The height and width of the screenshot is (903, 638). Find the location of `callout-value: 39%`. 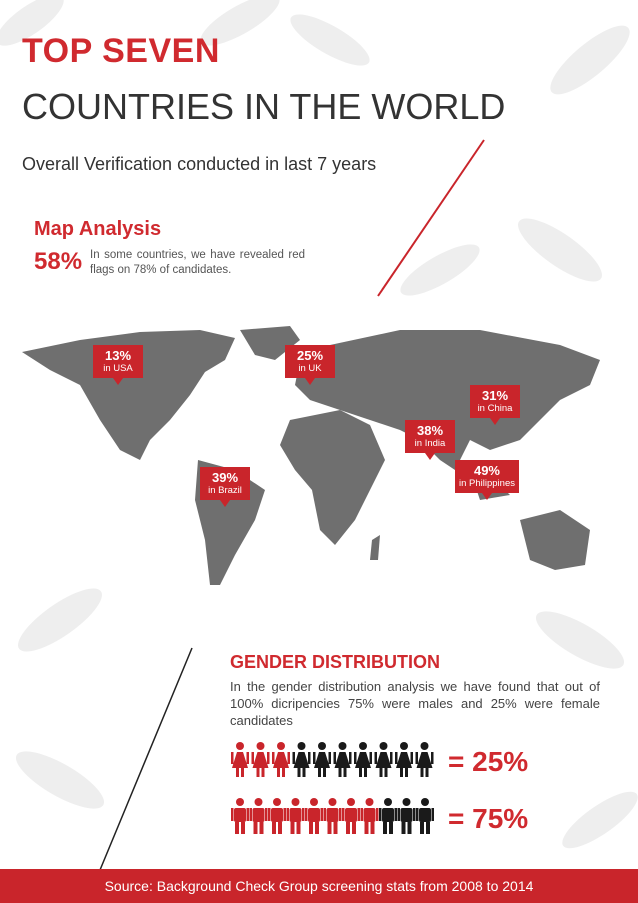

callout-value: 39% is located at coordinates (225, 477).